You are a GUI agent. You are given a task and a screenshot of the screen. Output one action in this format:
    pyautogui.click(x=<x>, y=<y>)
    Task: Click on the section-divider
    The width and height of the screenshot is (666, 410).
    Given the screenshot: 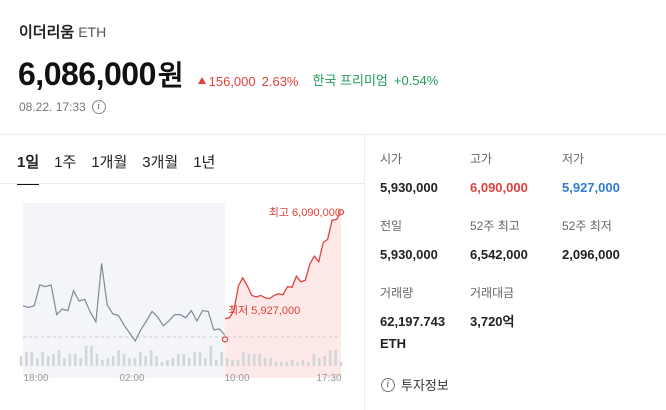 What is the action you would take?
    pyautogui.click(x=333, y=134)
    